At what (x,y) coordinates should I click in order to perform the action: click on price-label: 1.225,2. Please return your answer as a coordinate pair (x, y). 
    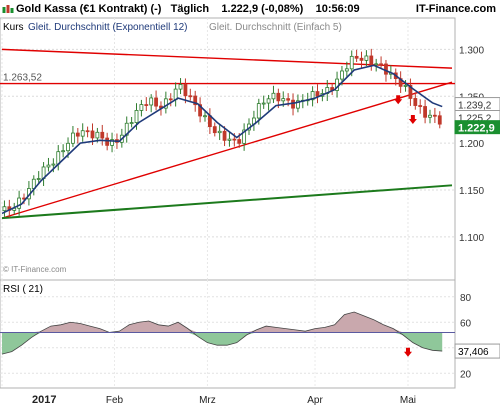
    Looking at the image, I should click on (475, 119).